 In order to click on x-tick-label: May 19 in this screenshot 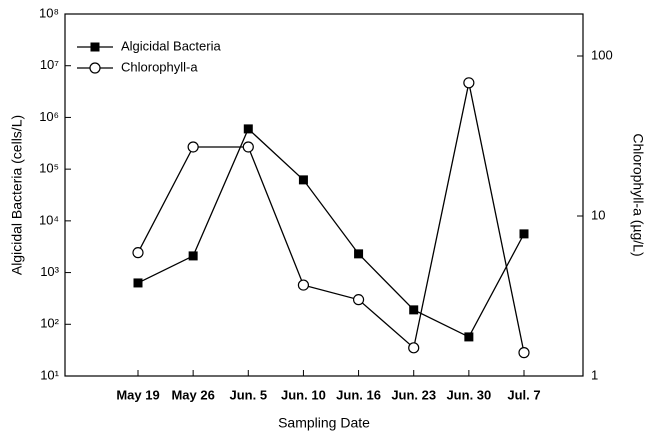, I will do `click(137, 394)`.